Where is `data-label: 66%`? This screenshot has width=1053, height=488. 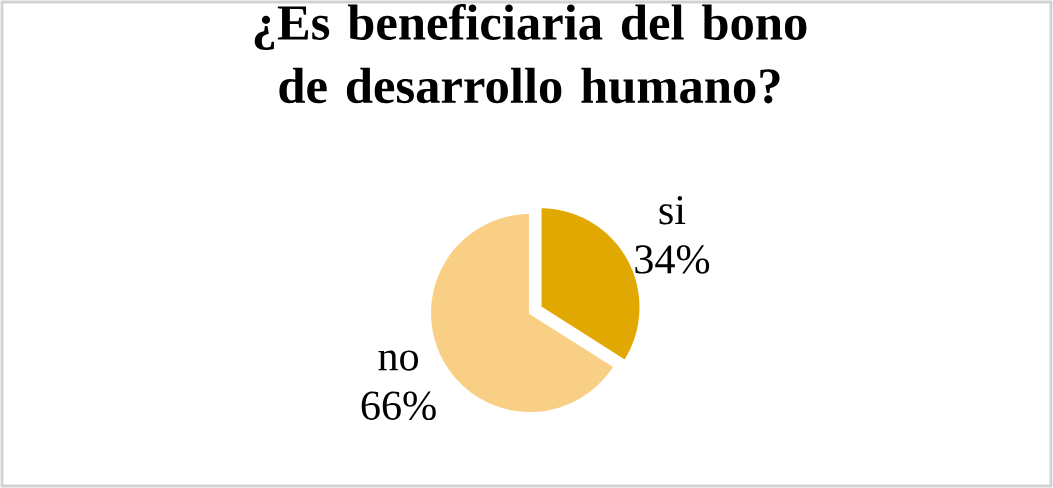 data-label: 66% is located at coordinates (398, 406).